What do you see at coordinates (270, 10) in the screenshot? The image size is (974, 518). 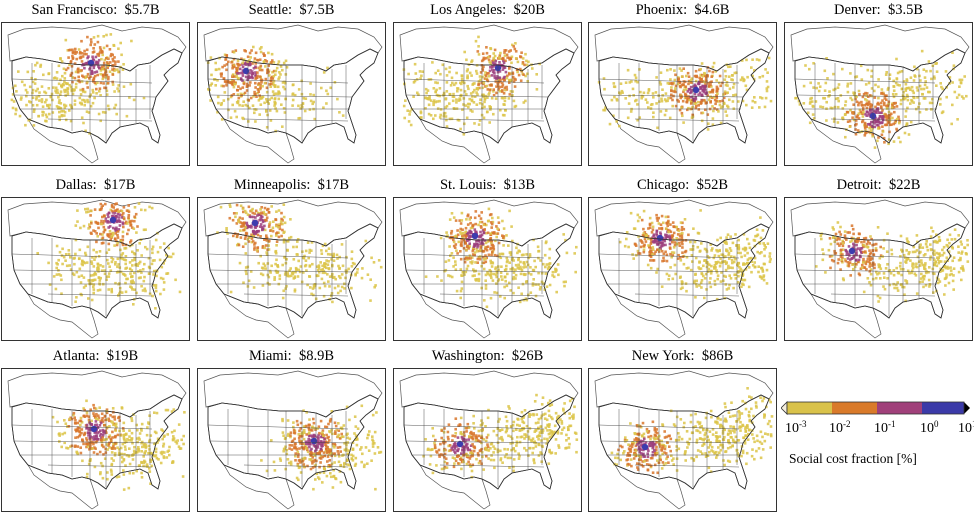 I see `city-name: Seattle:` at bounding box center [270, 10].